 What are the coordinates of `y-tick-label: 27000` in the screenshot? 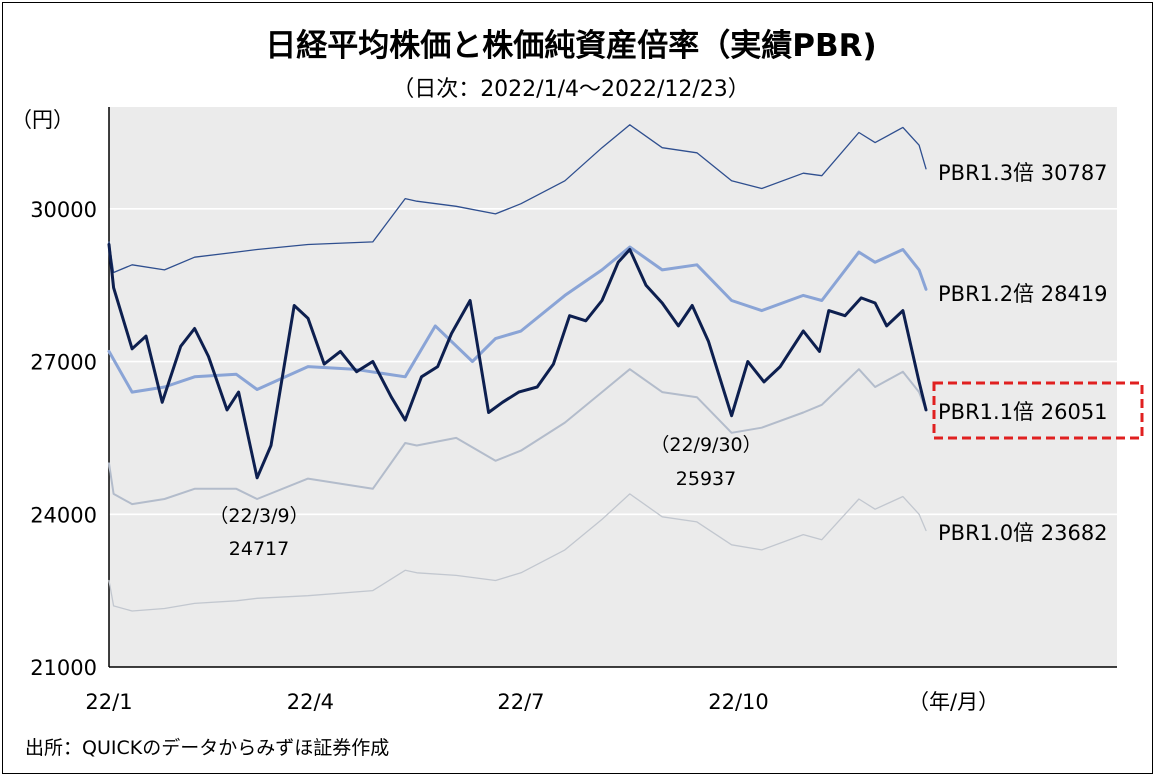 It's located at (63, 363).